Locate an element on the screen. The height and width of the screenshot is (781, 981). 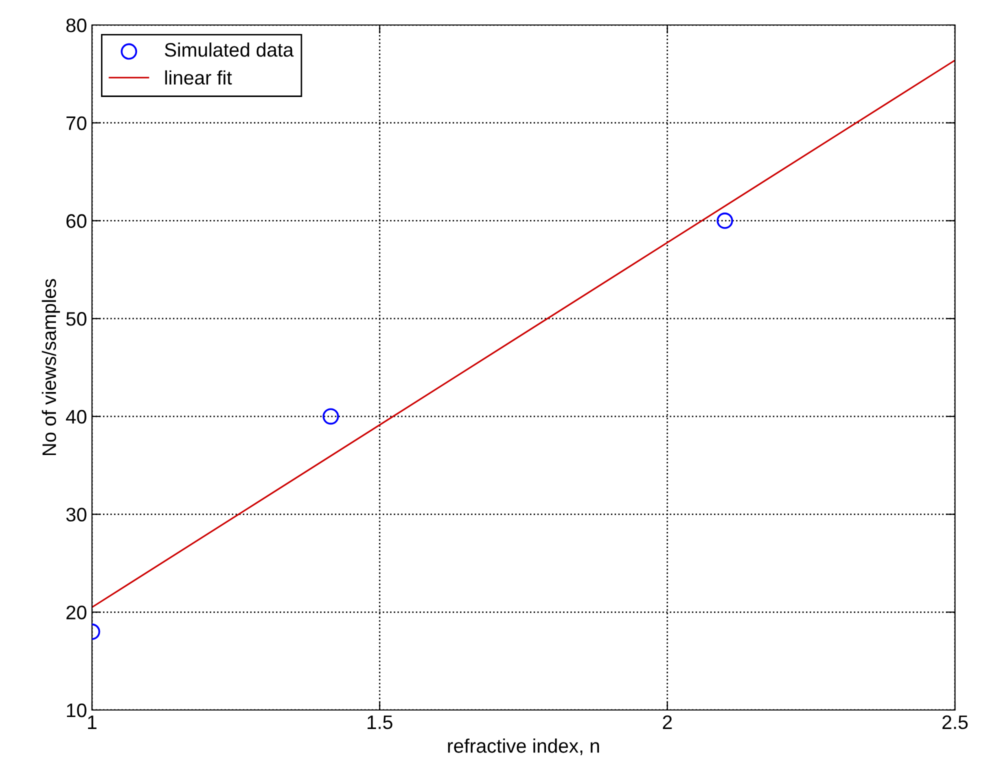
x-tick-label: 2 is located at coordinates (667, 722).